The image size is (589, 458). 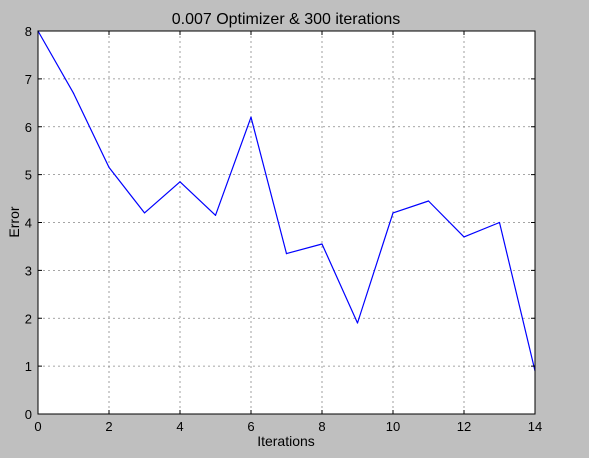 I want to click on x-tick-label: 2, so click(x=108, y=426).